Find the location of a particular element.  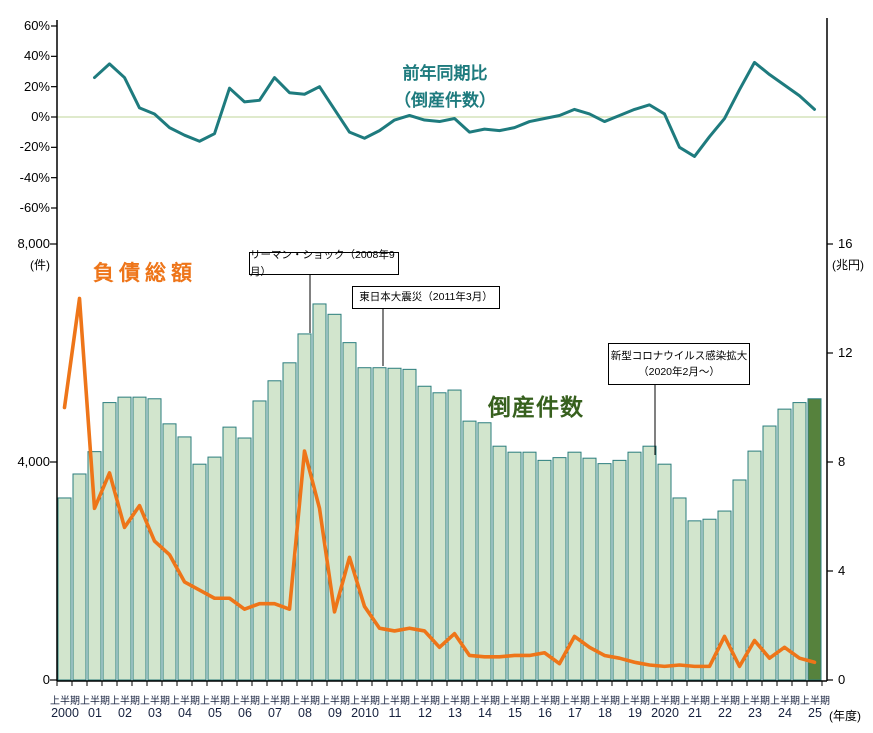

bankruptcy-bar-2009上 is located at coordinates (334, 497).